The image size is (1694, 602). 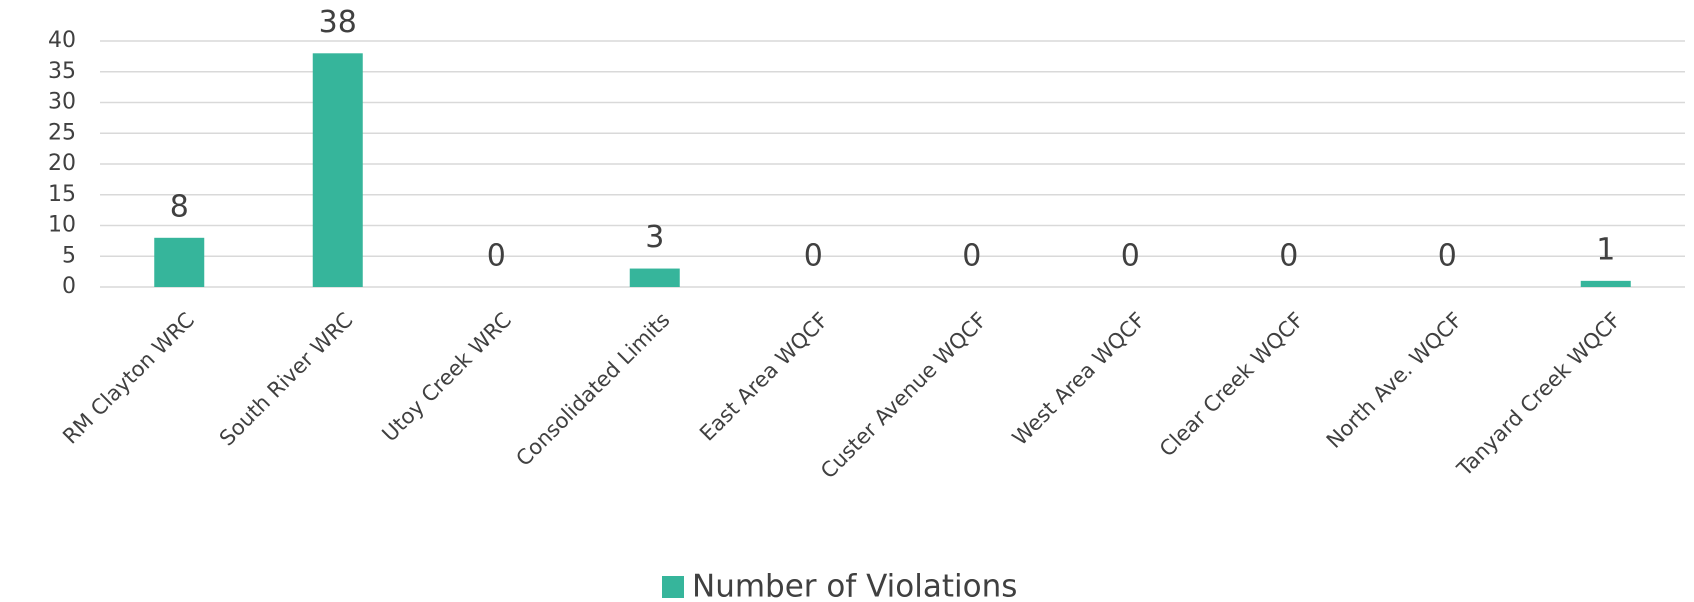 What do you see at coordinates (62, 102) in the screenshot?
I see `y-tick-label: 30` at bounding box center [62, 102].